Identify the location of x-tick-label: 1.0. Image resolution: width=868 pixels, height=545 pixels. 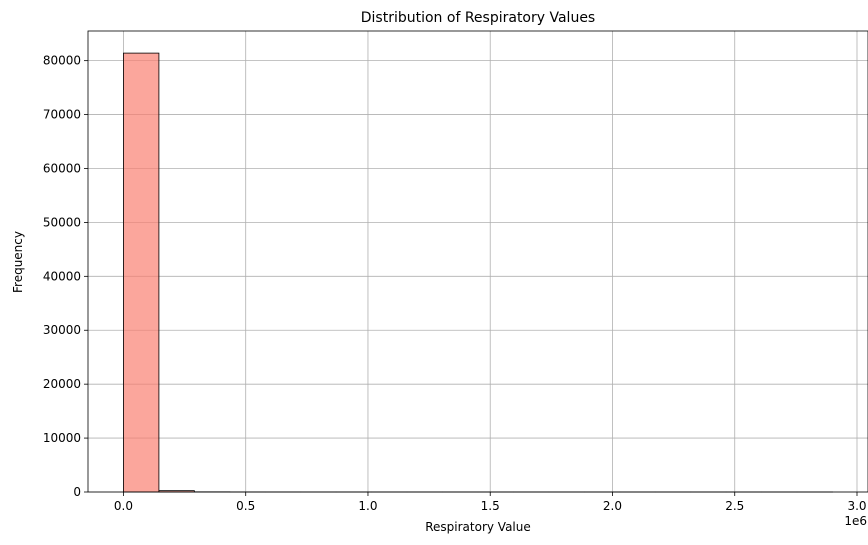
(367, 506).